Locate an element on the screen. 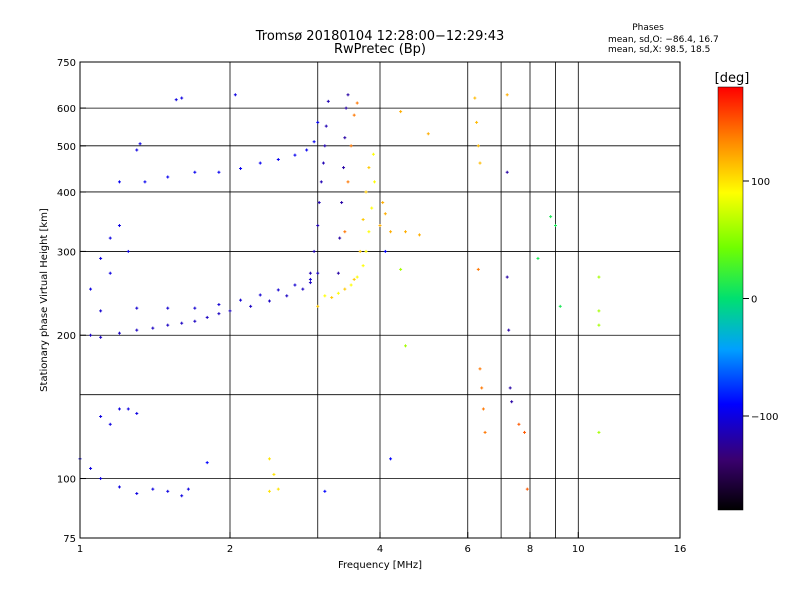  x-tick-label: 4 is located at coordinates (380, 549).